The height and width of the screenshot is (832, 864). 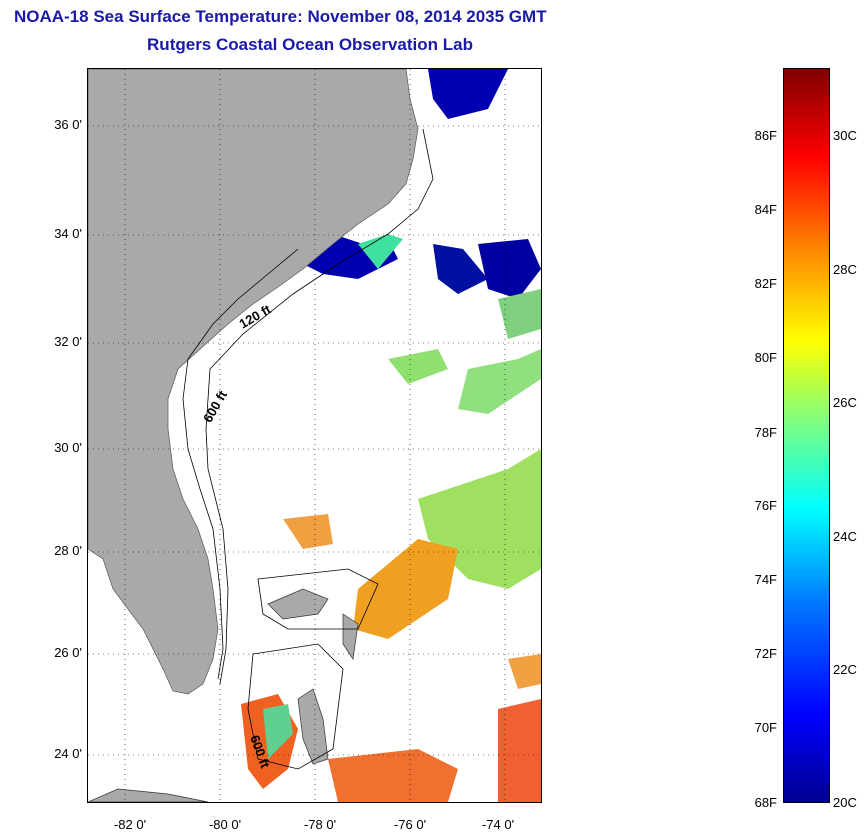 What do you see at coordinates (498, 824) in the screenshot?
I see `x-tick-74: -74 0'` at bounding box center [498, 824].